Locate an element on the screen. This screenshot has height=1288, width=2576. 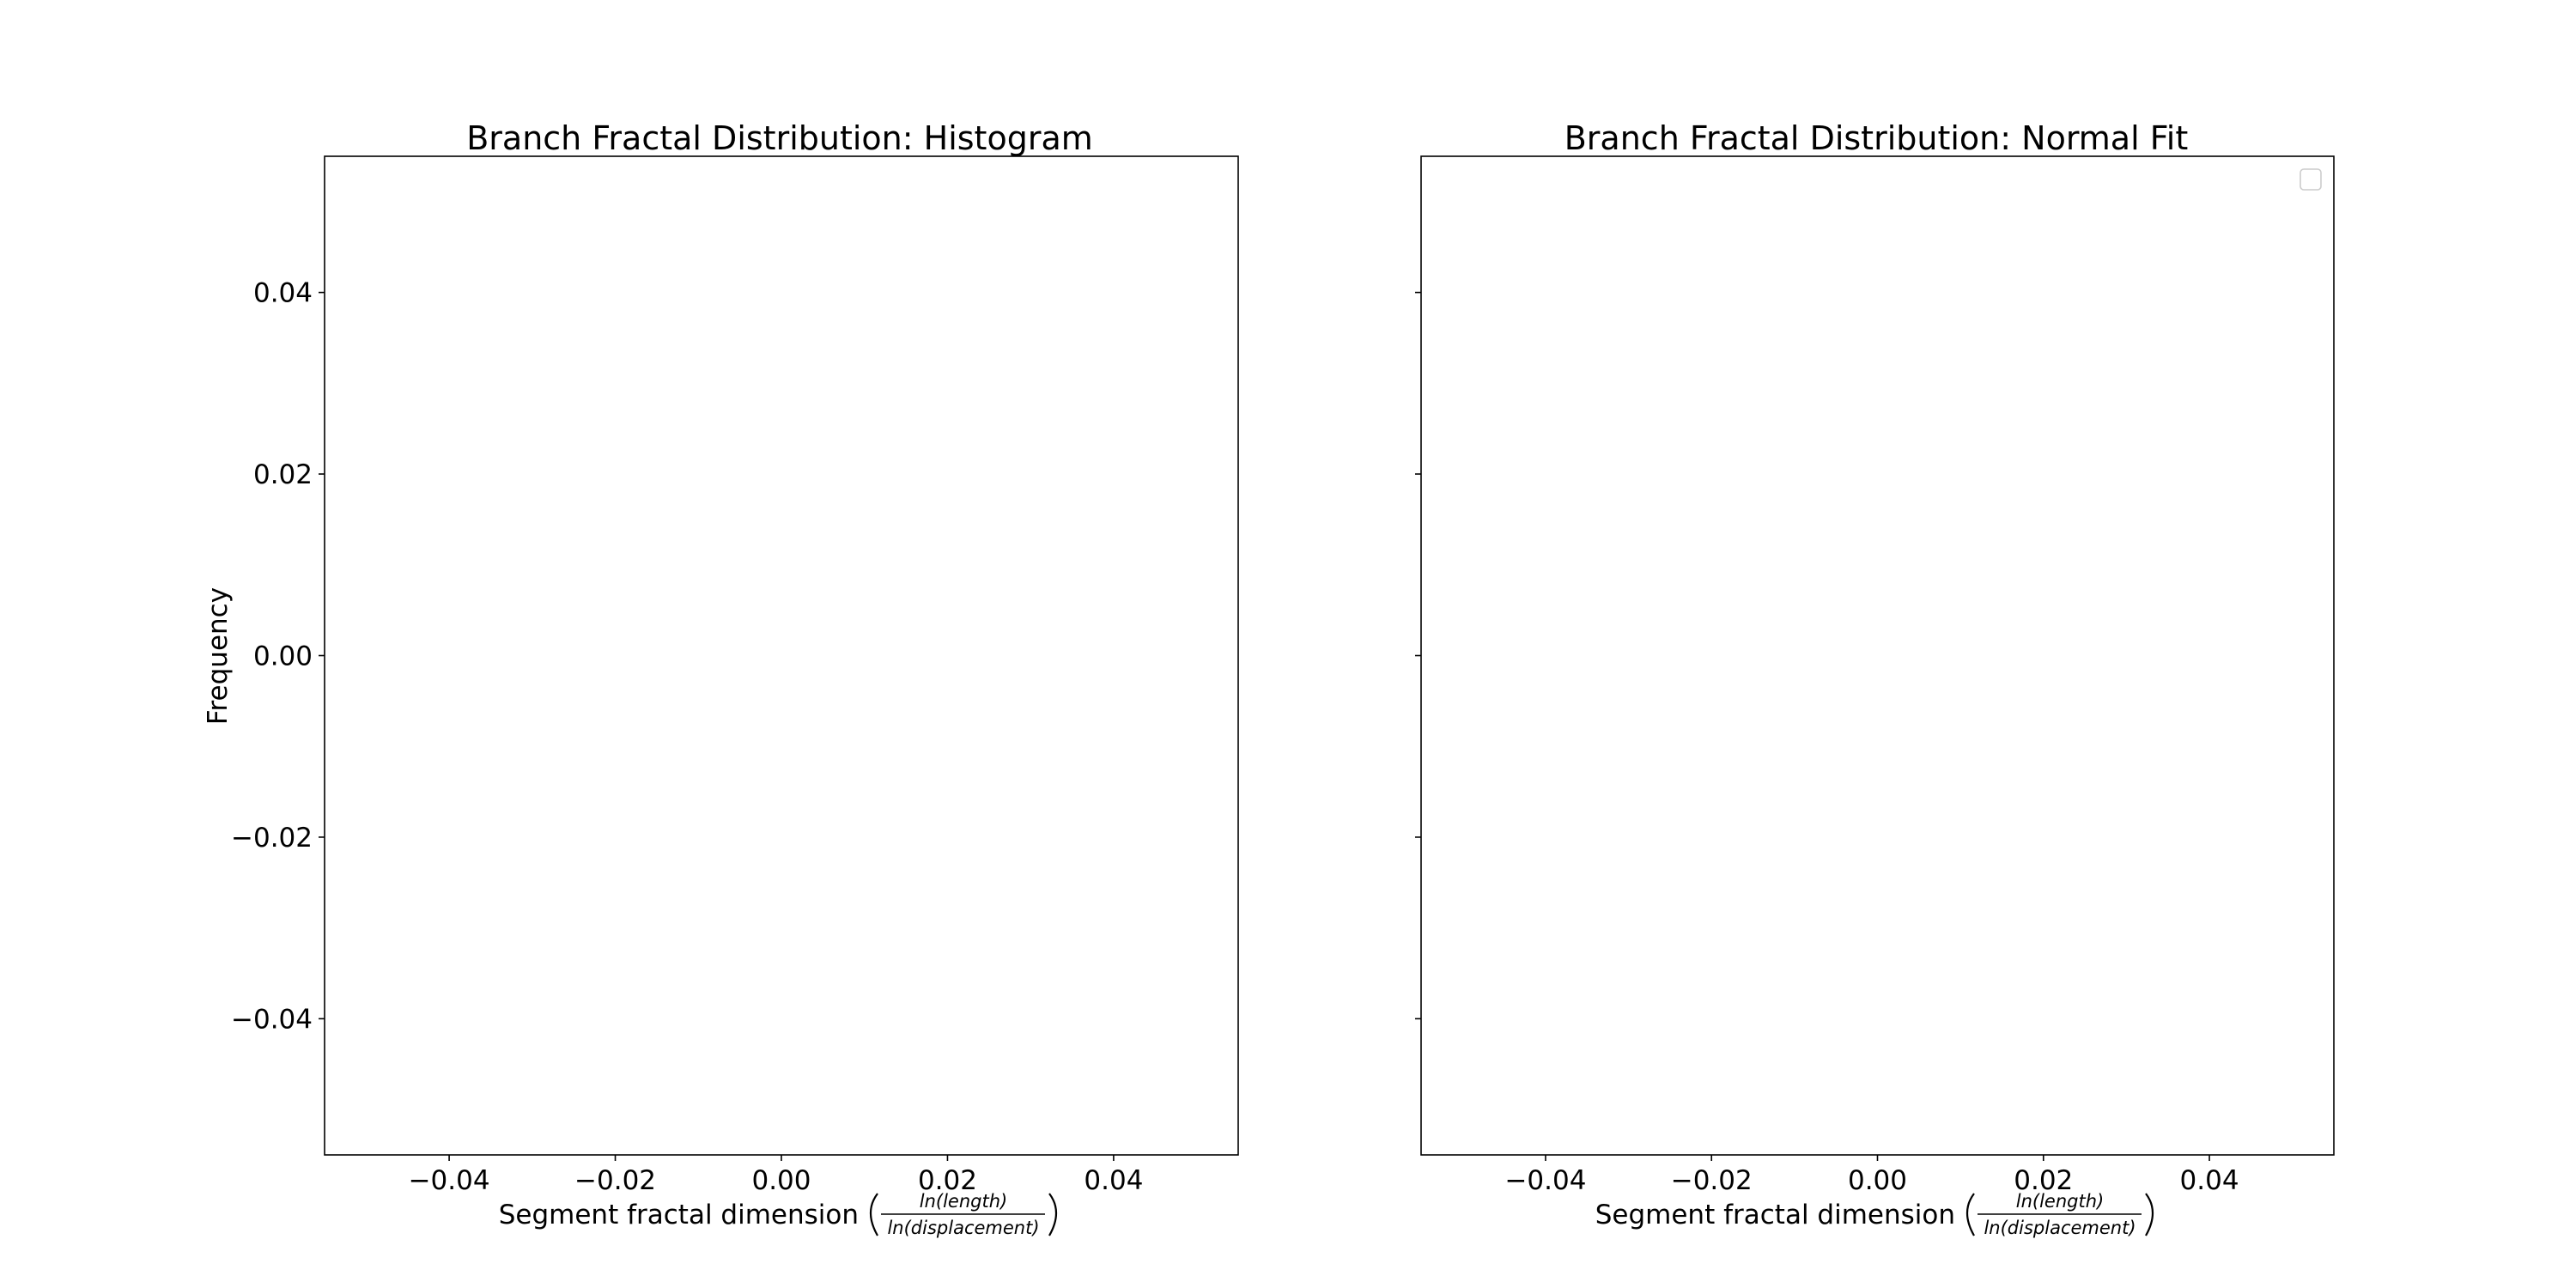
normal-fit-x-axis: −0.04 −0.02 0.00 0.02 0.04 is located at coordinates (1872, 1175).